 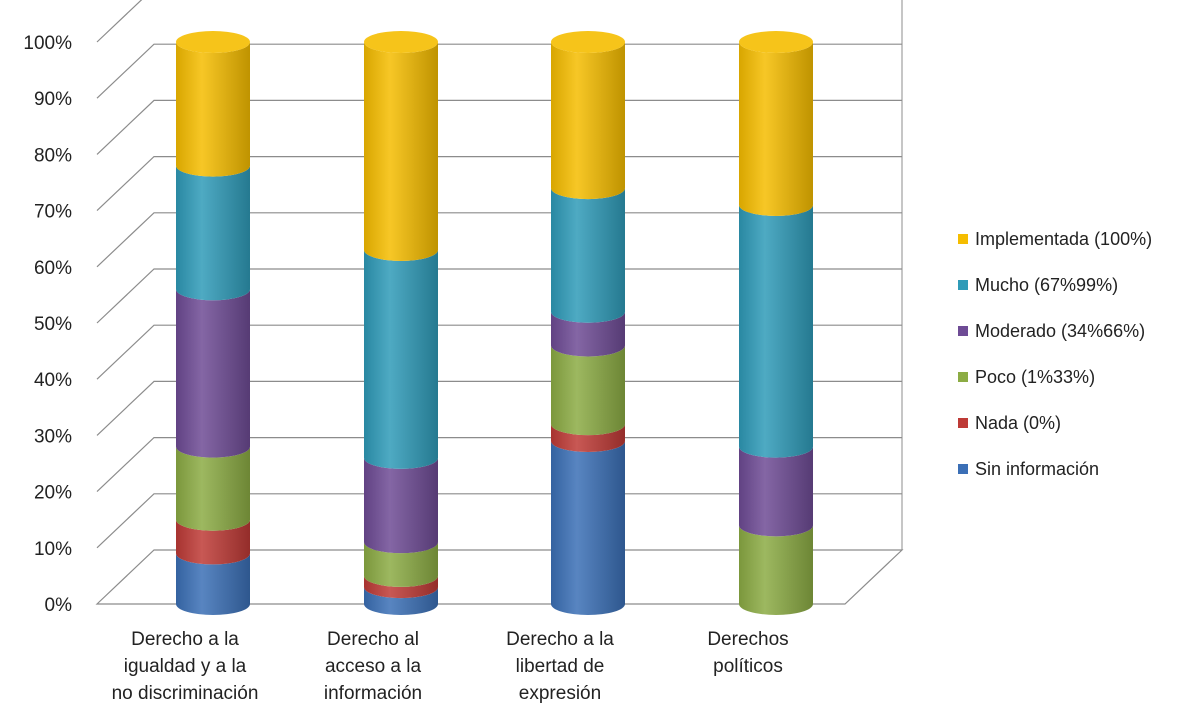 I want to click on y-tick-label: 70%, so click(x=53, y=212).